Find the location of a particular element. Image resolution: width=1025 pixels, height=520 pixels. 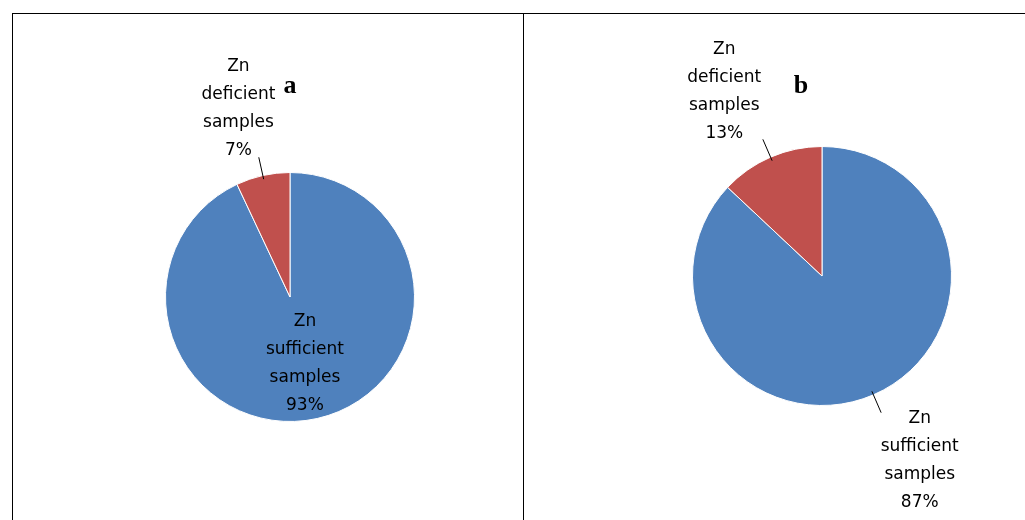

text: a is located at coordinates (290, 84).